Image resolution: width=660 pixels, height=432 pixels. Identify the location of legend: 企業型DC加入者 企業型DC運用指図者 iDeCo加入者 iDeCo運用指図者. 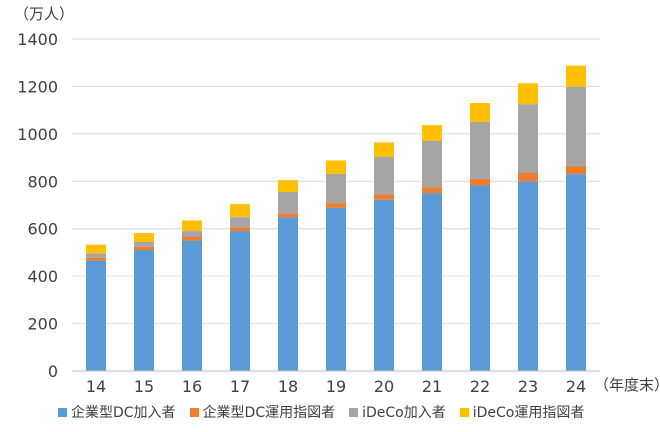
(321, 412).